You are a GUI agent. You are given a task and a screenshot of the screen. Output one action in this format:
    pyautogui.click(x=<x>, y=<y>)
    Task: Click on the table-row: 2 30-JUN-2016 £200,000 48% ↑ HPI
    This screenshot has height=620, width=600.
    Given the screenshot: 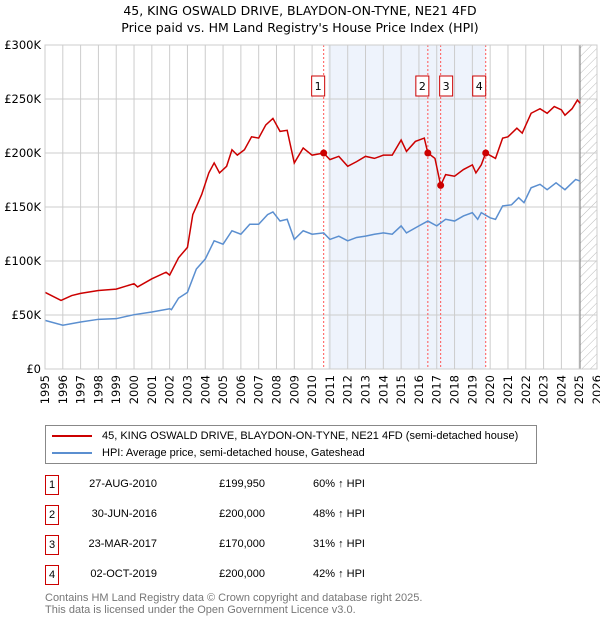 What is the action you would take?
    pyautogui.click(x=245, y=515)
    